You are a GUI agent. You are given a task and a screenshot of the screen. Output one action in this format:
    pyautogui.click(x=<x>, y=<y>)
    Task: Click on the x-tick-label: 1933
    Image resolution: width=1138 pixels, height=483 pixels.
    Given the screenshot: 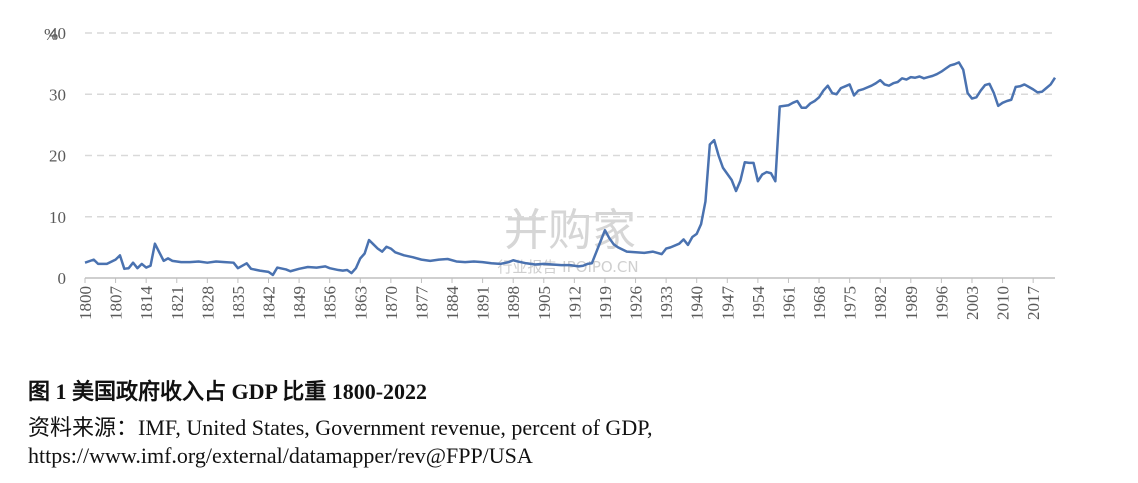 What is the action you would take?
    pyautogui.click(x=666, y=303)
    